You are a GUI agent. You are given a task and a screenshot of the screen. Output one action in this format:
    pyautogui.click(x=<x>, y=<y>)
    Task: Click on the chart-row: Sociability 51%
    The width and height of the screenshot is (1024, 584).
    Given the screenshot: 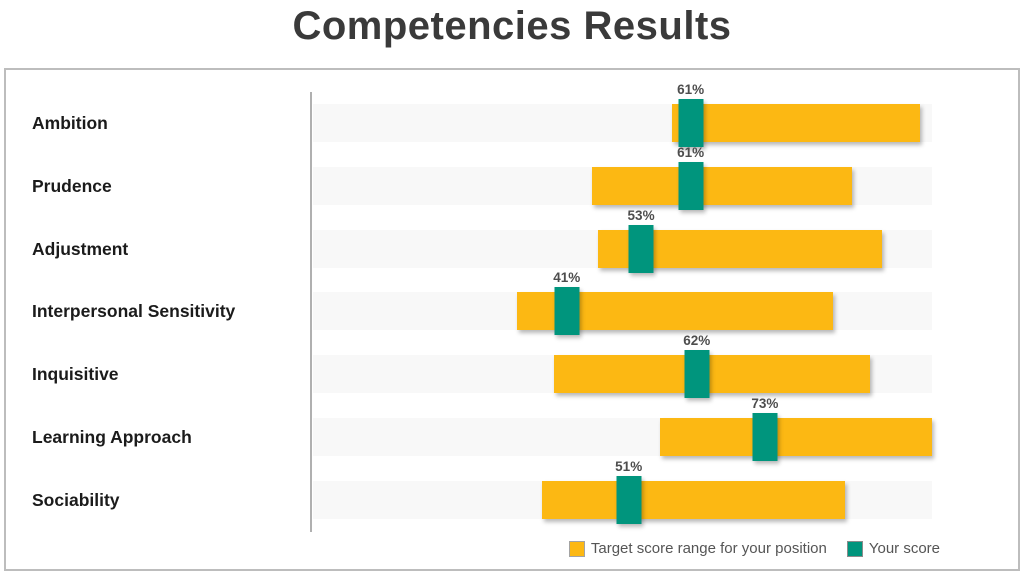 What is the action you would take?
    pyautogui.click(x=512, y=491)
    